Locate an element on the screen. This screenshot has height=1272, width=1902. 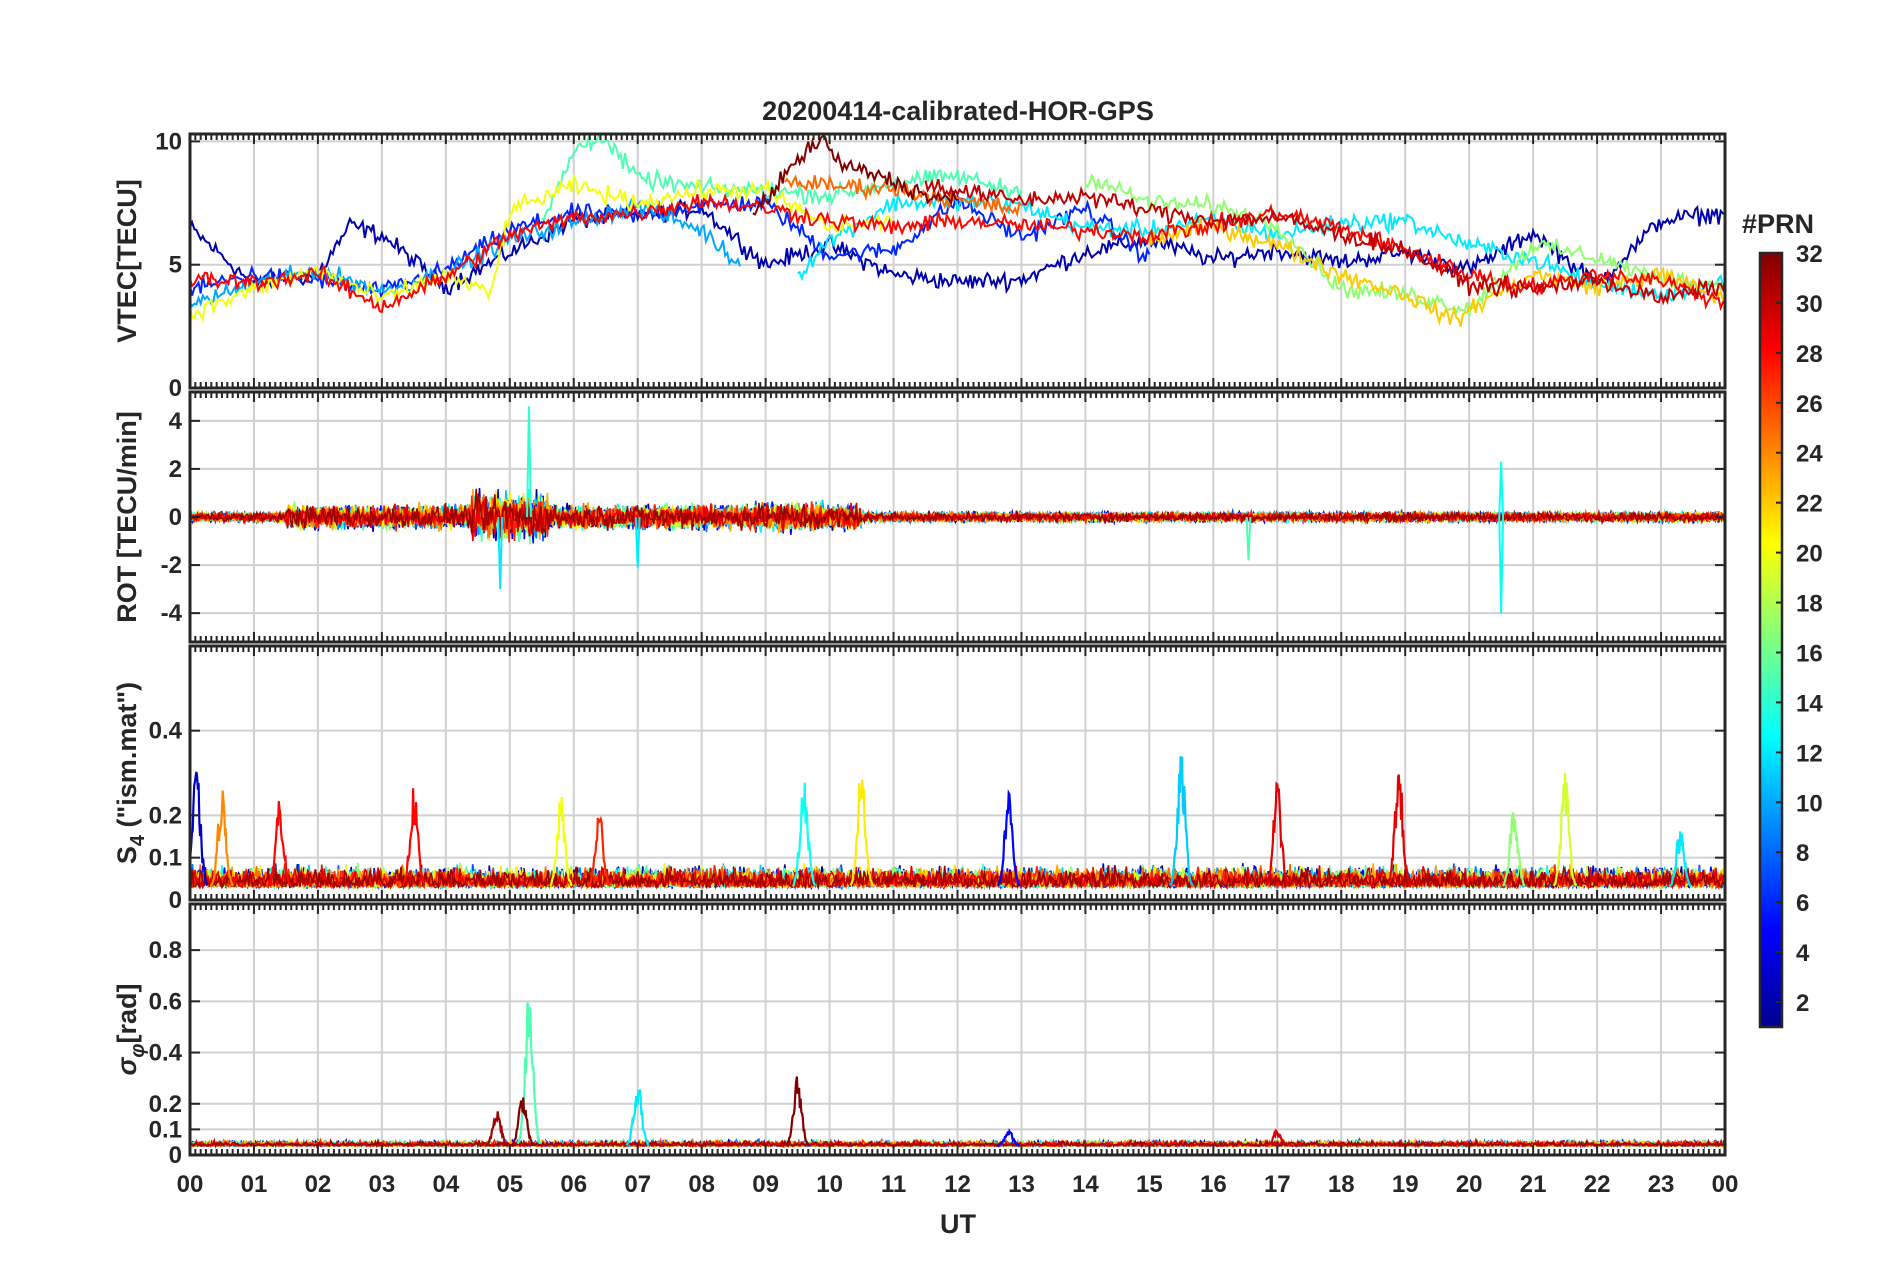
x-tick-label: 12 is located at coordinates (957, 1184).